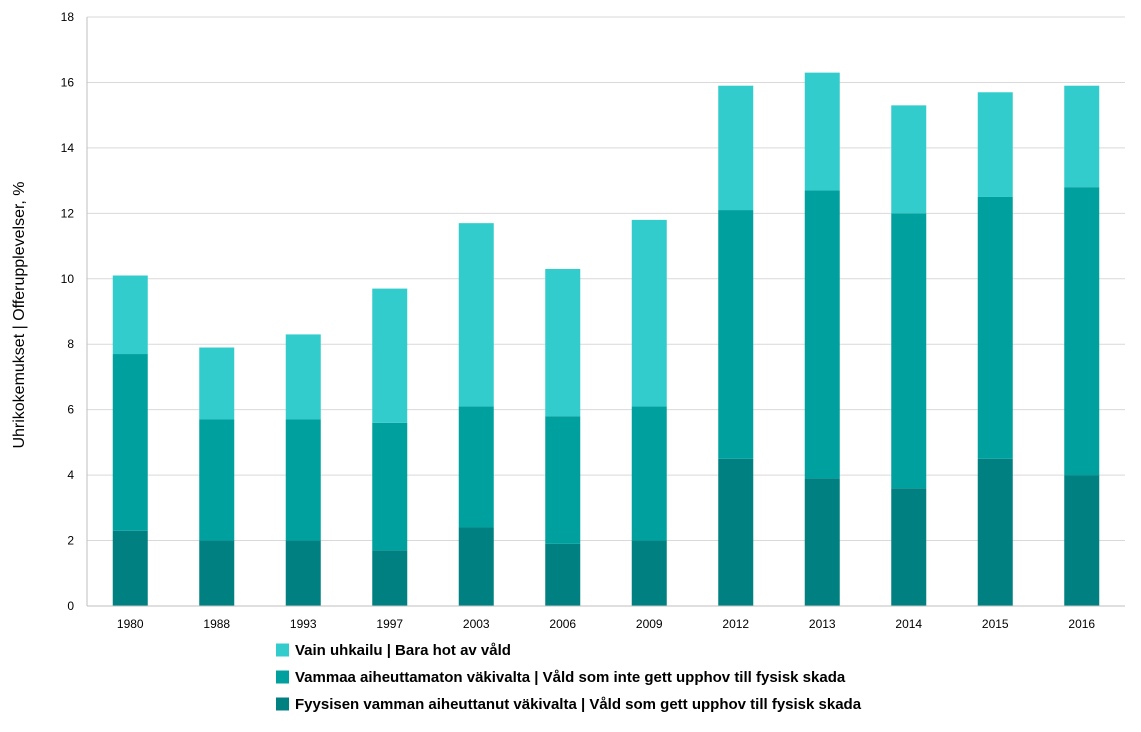  Describe the element at coordinates (303, 624) in the screenshot. I see `x-tick-label: 1993` at that location.